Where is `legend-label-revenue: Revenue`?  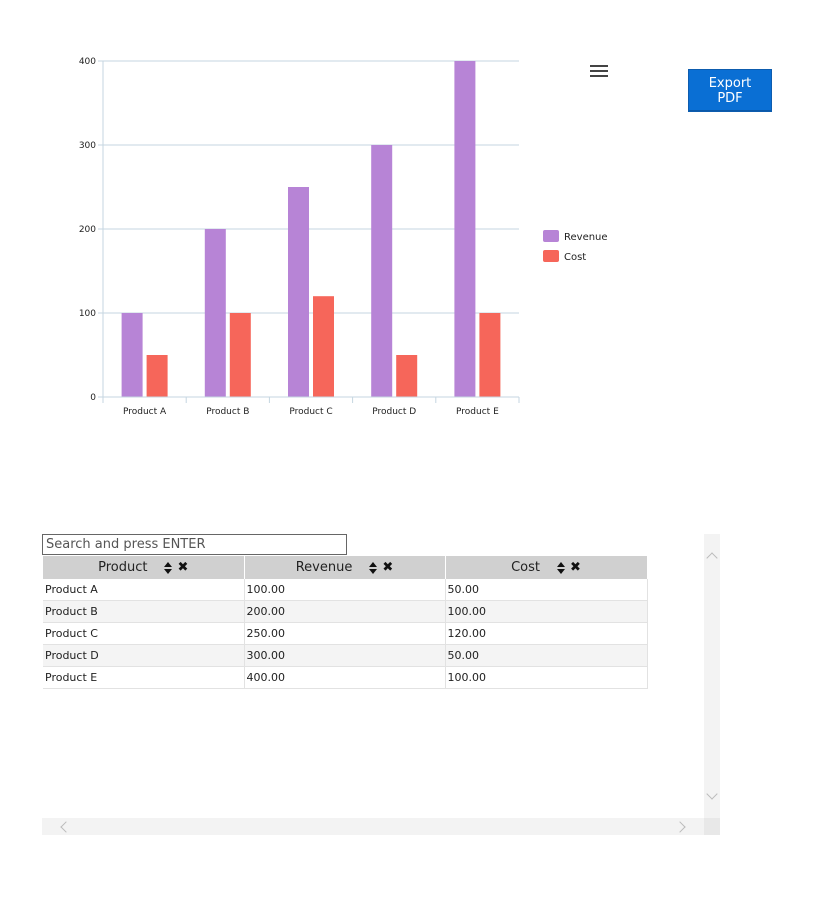
legend-label-revenue: Revenue is located at coordinates (586, 237).